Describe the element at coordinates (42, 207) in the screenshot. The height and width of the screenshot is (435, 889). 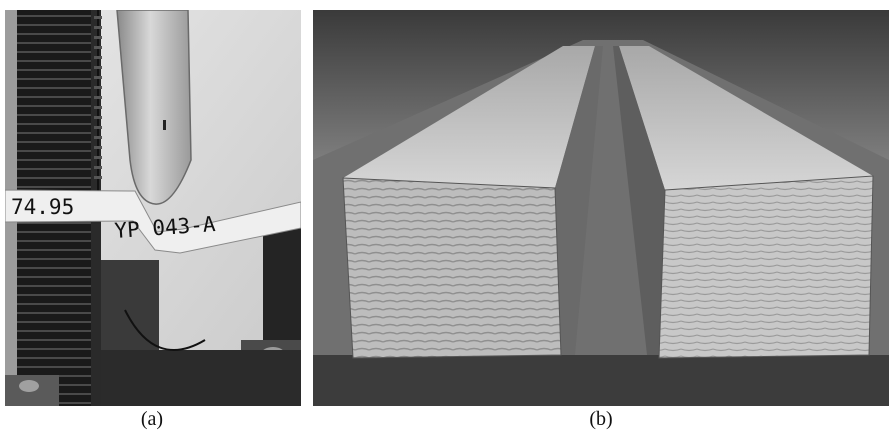
I see `specimen-mass-label: 74.95` at that location.